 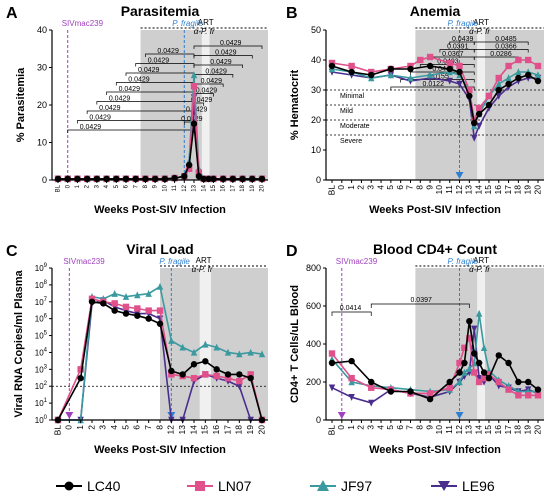 What do you see at coordinates (439, 190) in the screenshot?
I see `x-tick-label: 10` at bounding box center [439, 190].